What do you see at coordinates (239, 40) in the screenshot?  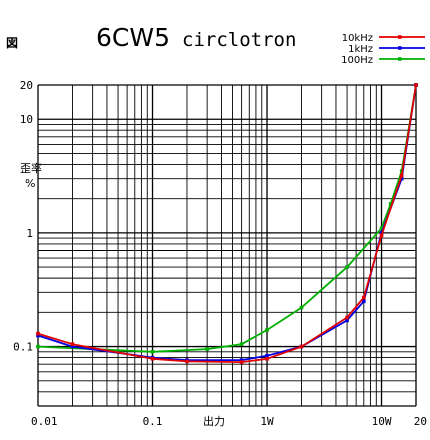 I see `chart-subtitle: circlotron` at bounding box center [239, 40].